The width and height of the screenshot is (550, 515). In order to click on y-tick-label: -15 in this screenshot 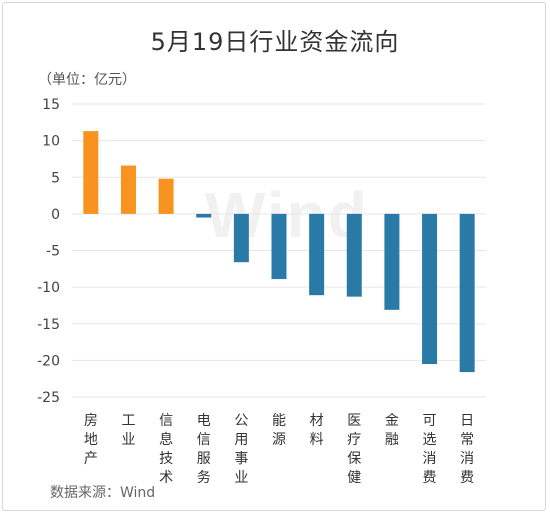, I will do `click(48, 325)`.